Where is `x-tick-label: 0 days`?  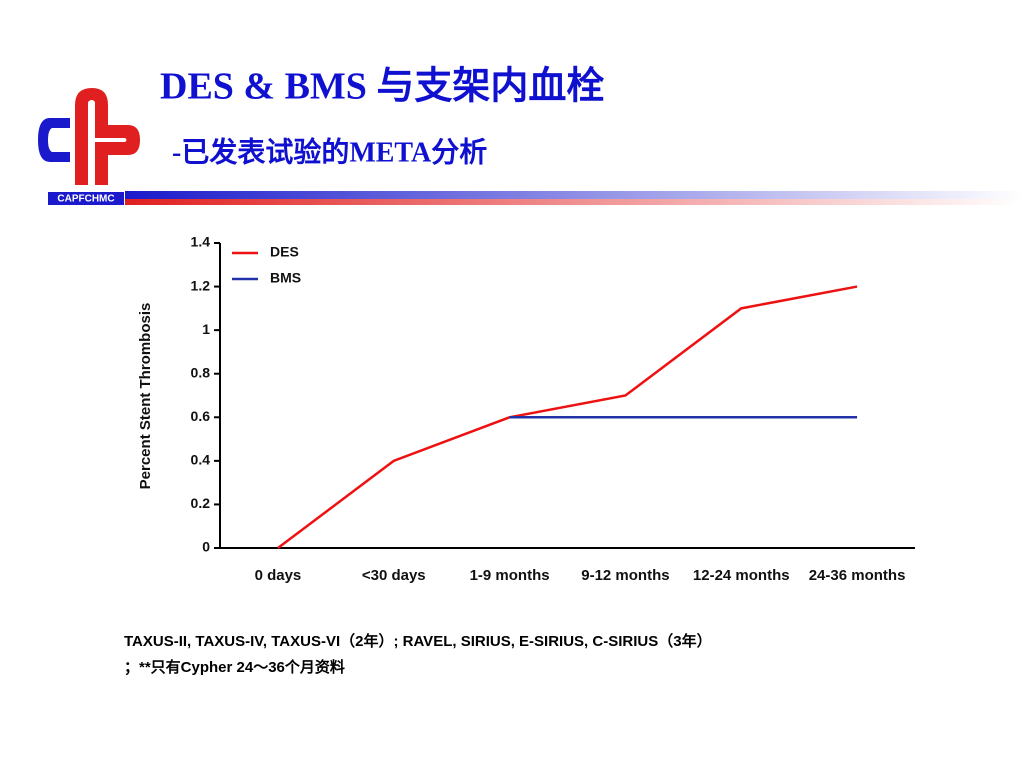 x-tick-label: 0 days is located at coordinates (278, 575).